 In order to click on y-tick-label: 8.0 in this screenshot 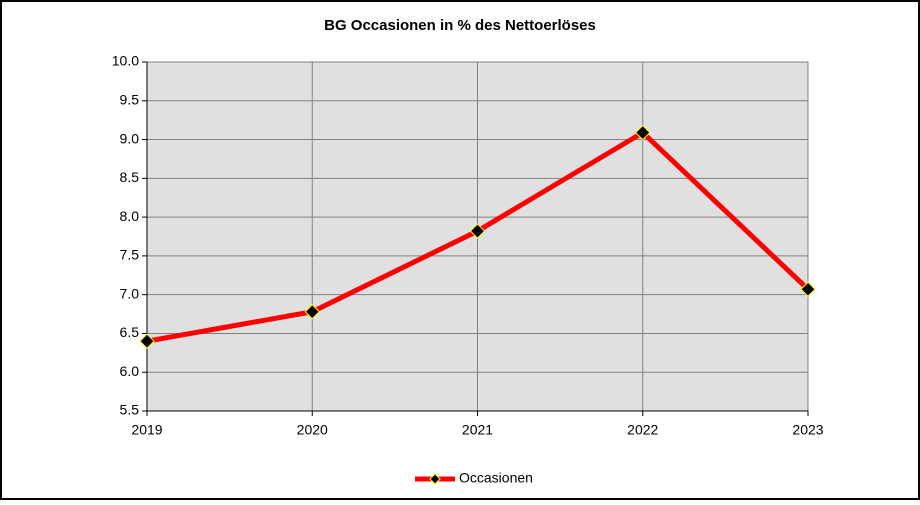, I will do `click(130, 216)`.